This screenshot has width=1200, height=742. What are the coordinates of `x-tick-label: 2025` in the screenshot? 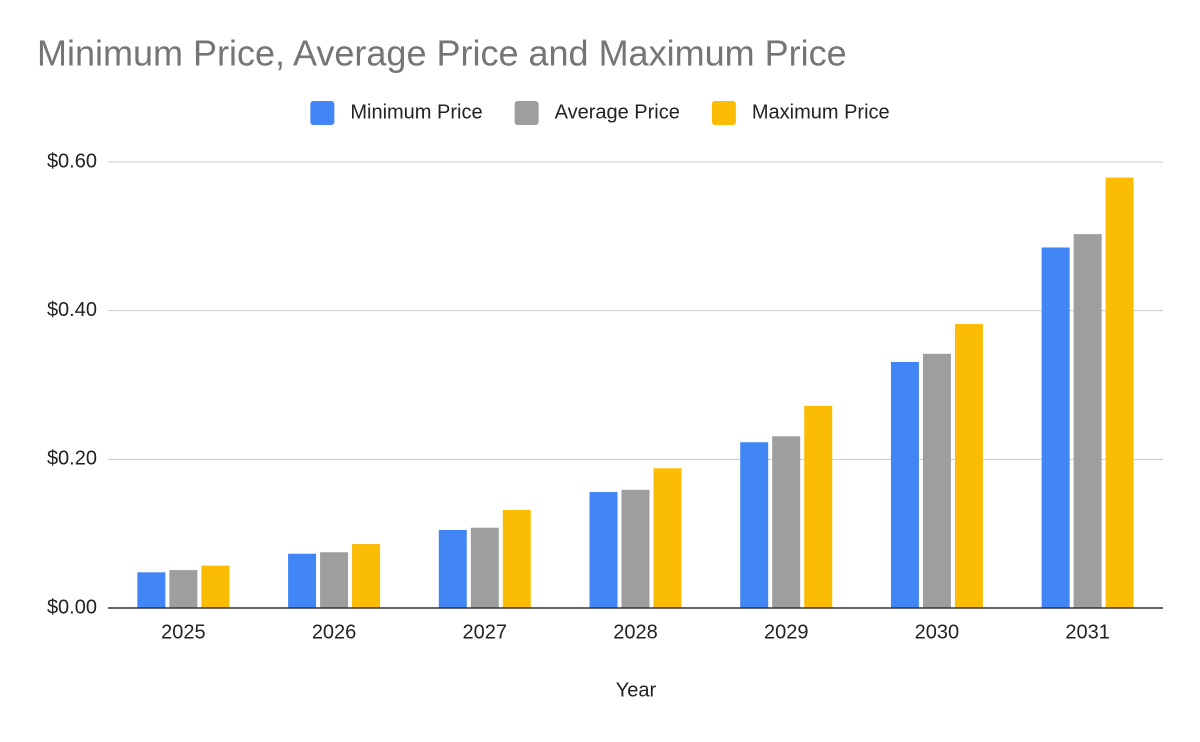 It's located at (183, 632).